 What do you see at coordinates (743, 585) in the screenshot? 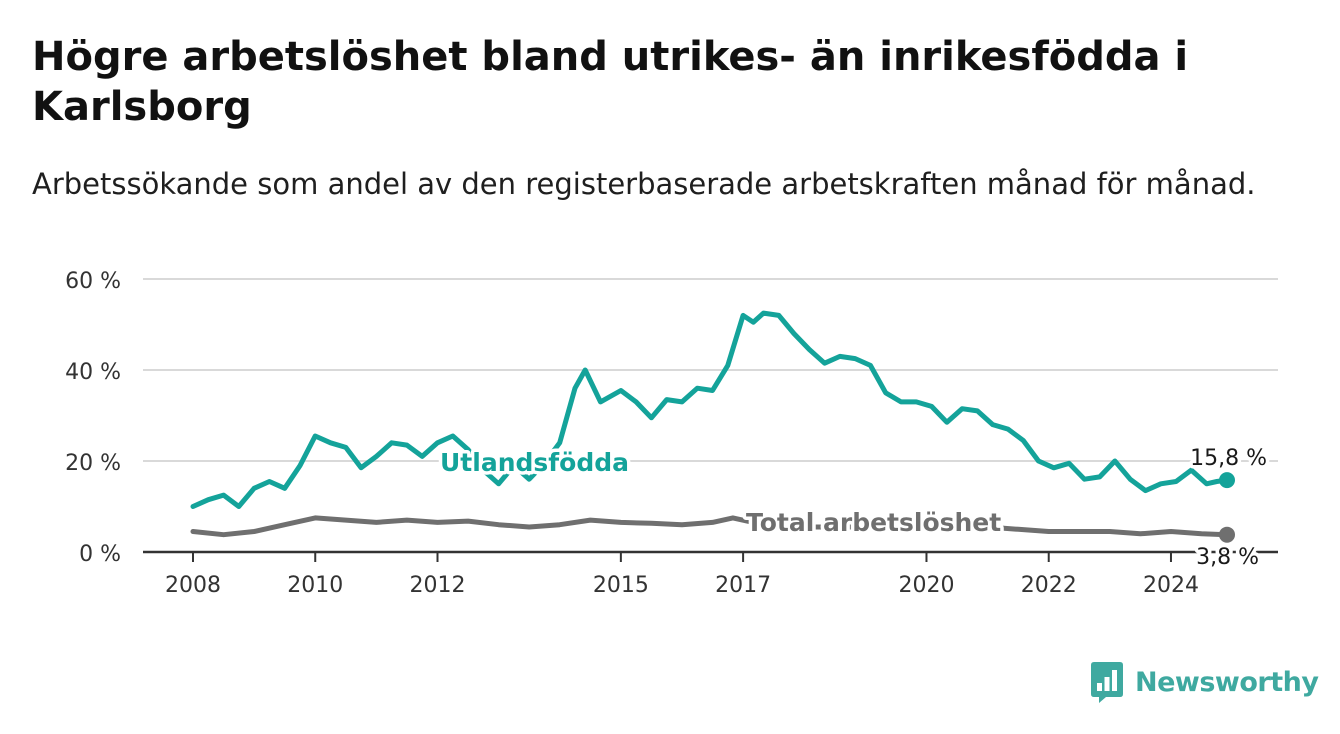
I see `x-tick-label: 2017` at bounding box center [743, 585].